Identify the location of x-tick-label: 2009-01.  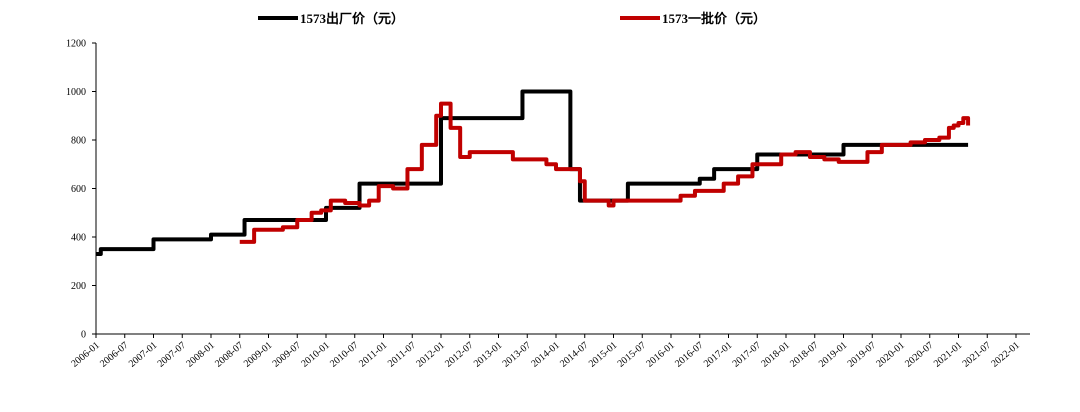
(258, 355).